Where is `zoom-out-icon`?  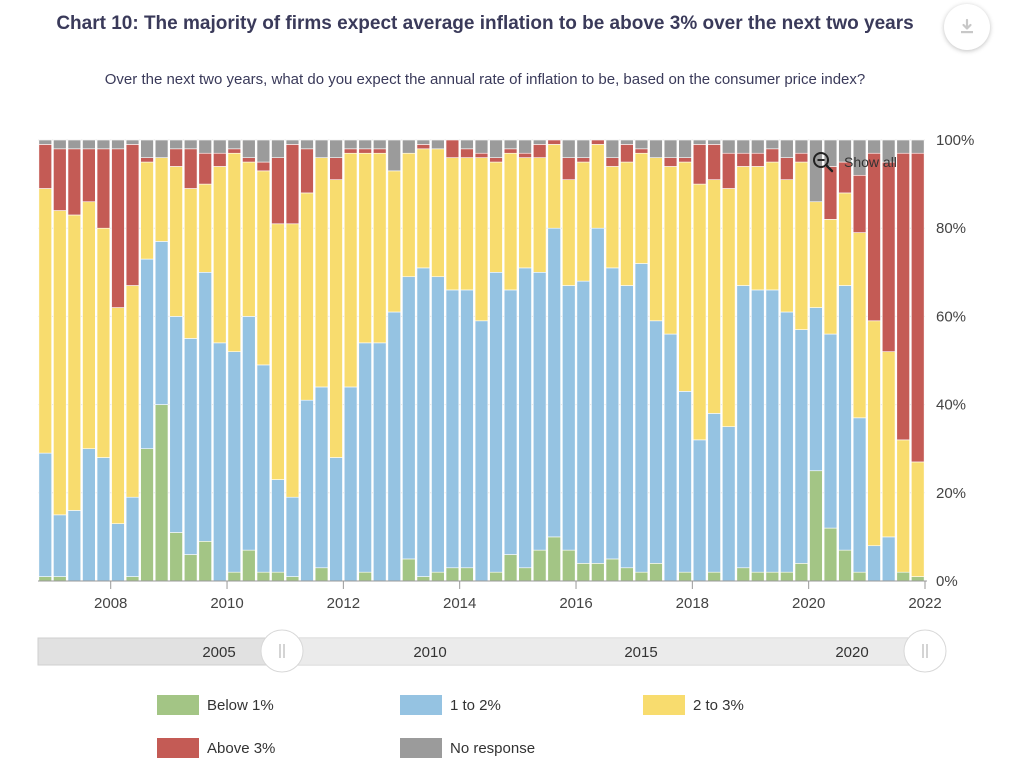
zoom-out-icon is located at coordinates (823, 162).